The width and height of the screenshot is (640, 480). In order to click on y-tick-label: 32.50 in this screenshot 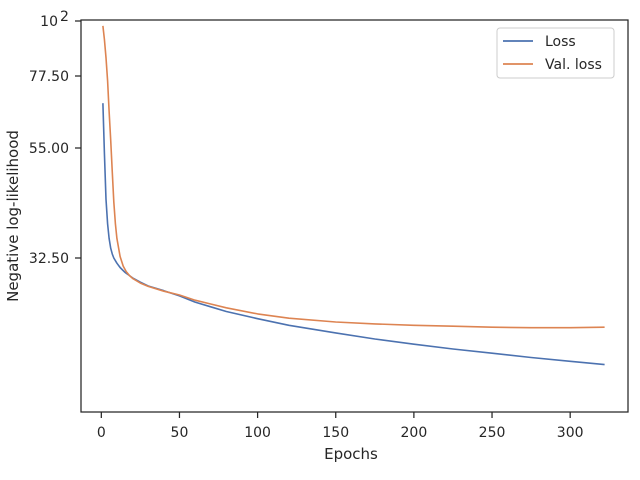, I will do `click(49, 259)`.